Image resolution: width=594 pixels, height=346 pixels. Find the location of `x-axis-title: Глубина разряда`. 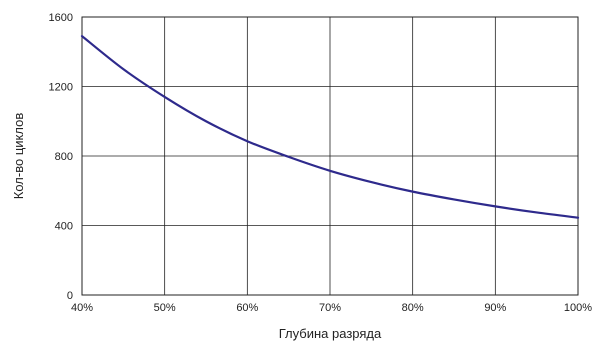

x-axis-title: Глубина разряда is located at coordinates (330, 333).